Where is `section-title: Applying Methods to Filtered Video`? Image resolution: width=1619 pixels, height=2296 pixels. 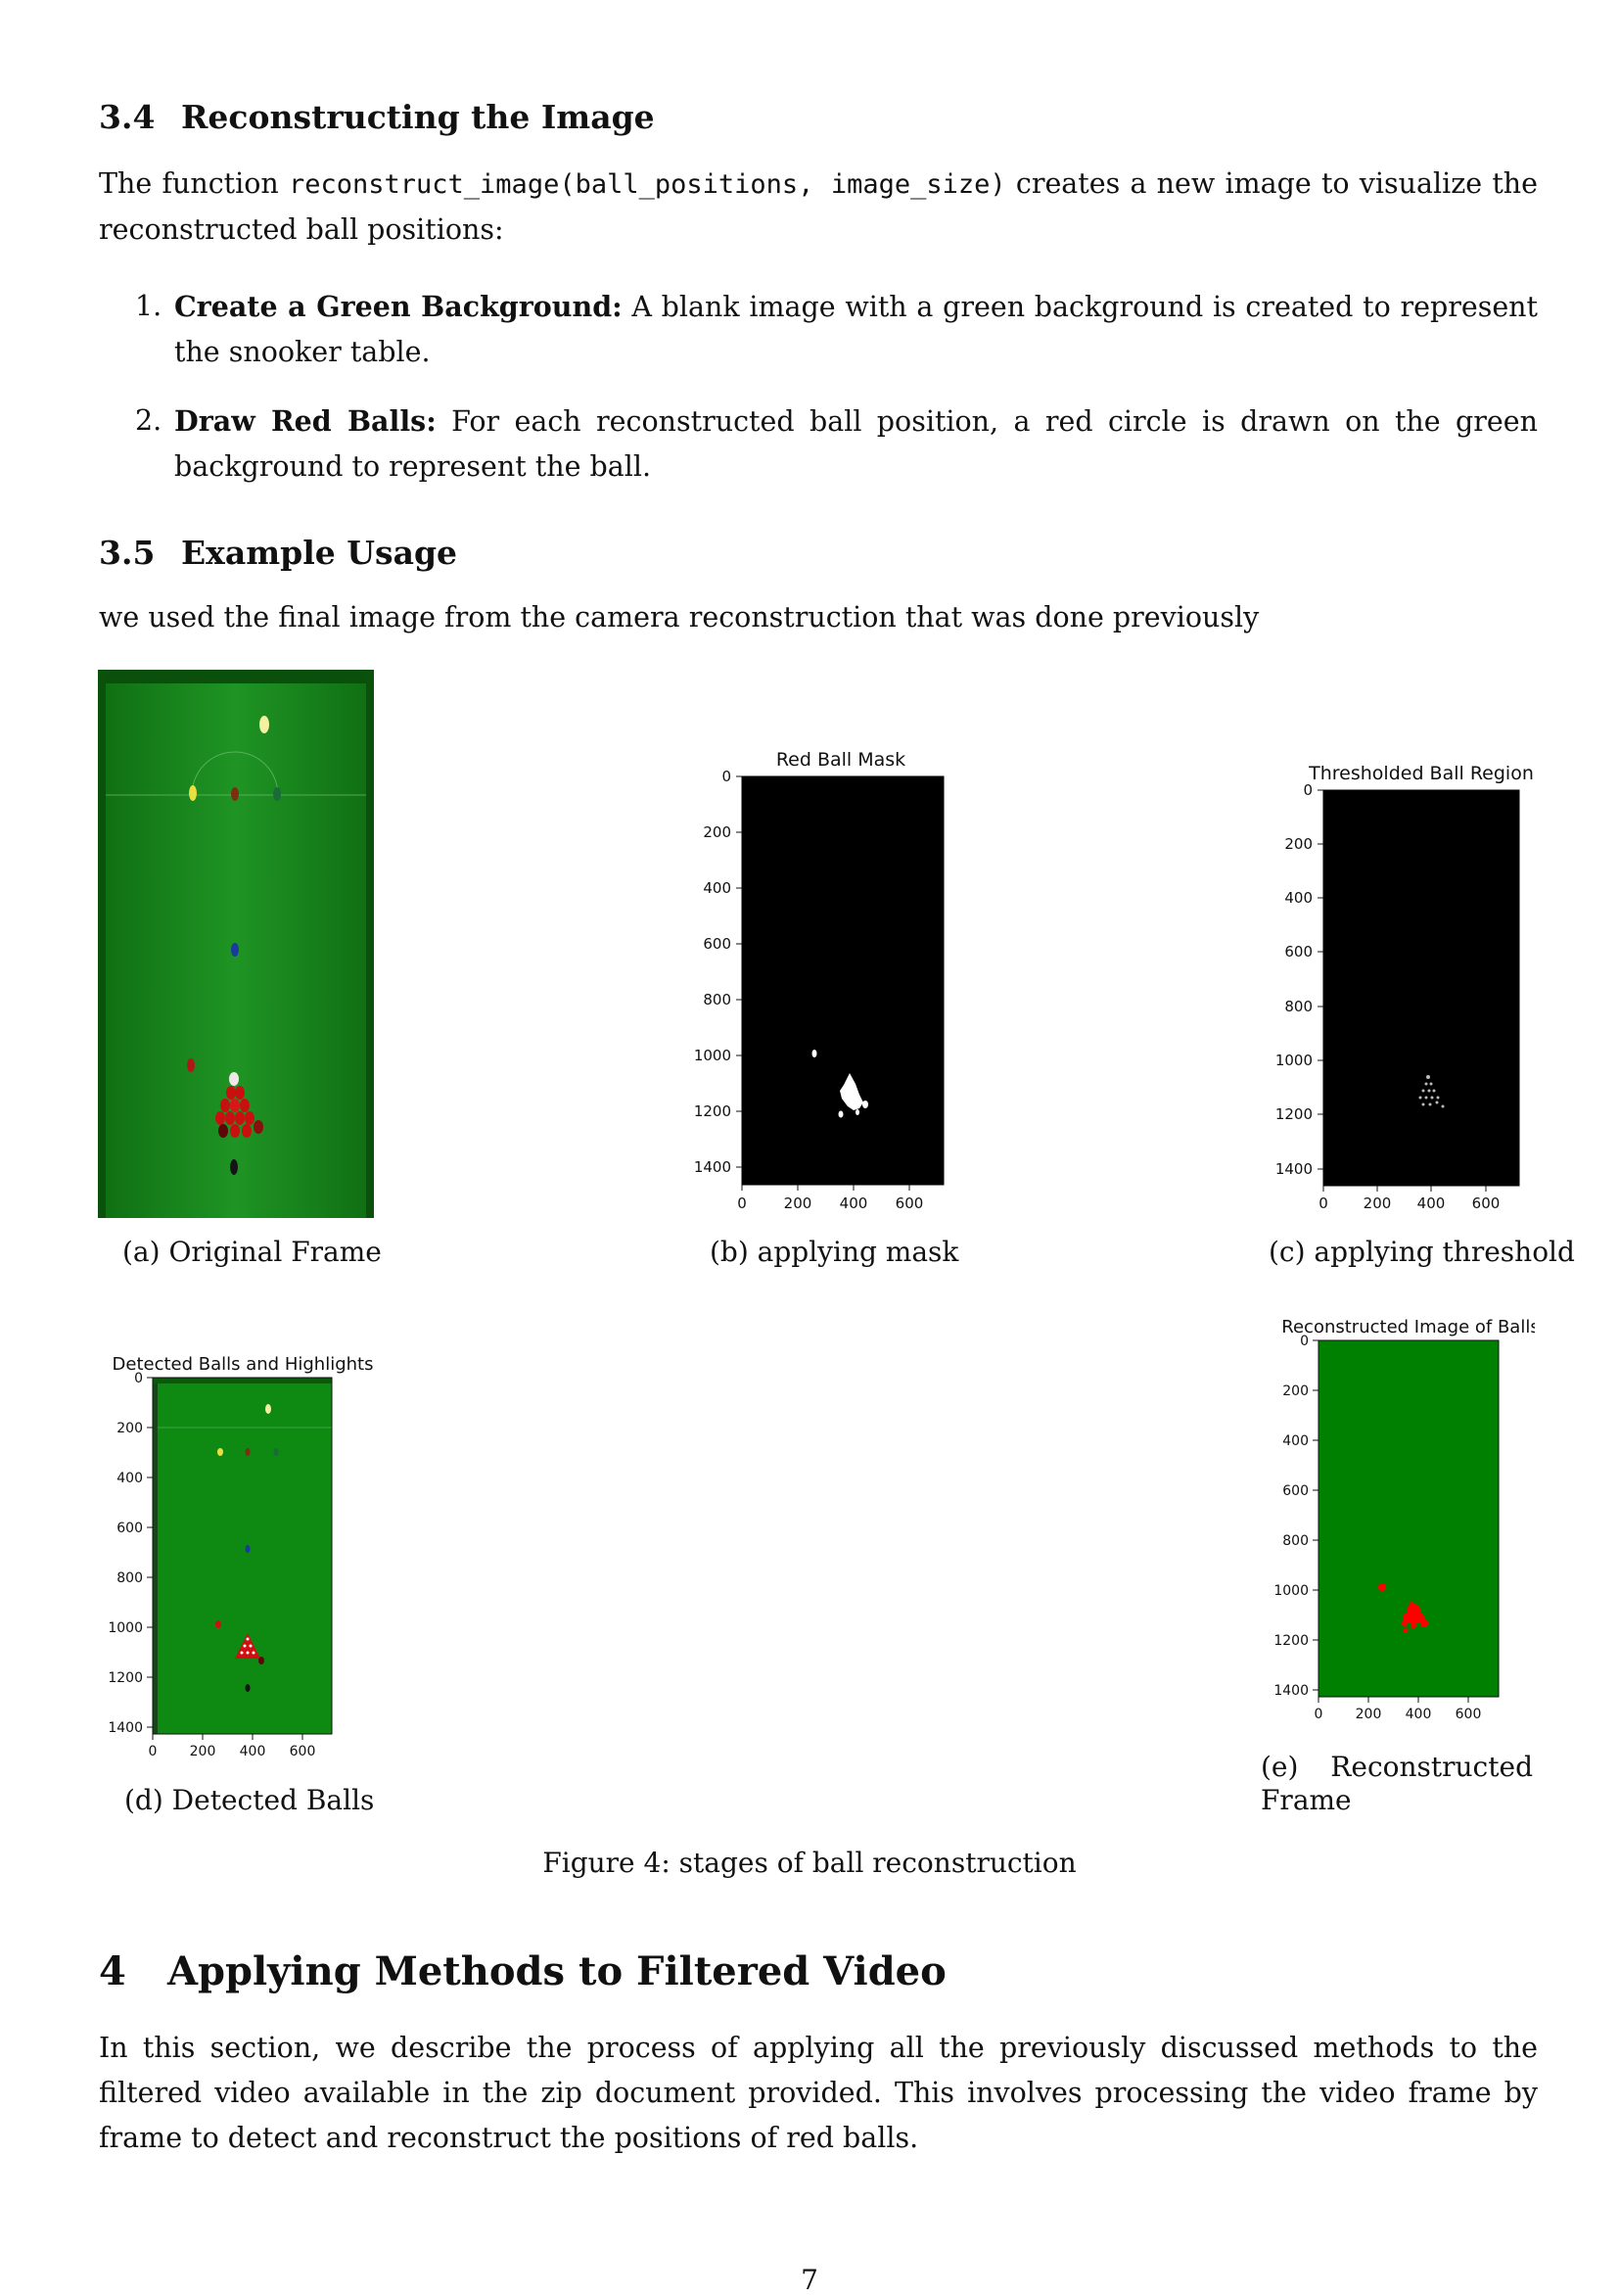 section-title: Applying Methods to Filtered Video is located at coordinates (557, 1971).